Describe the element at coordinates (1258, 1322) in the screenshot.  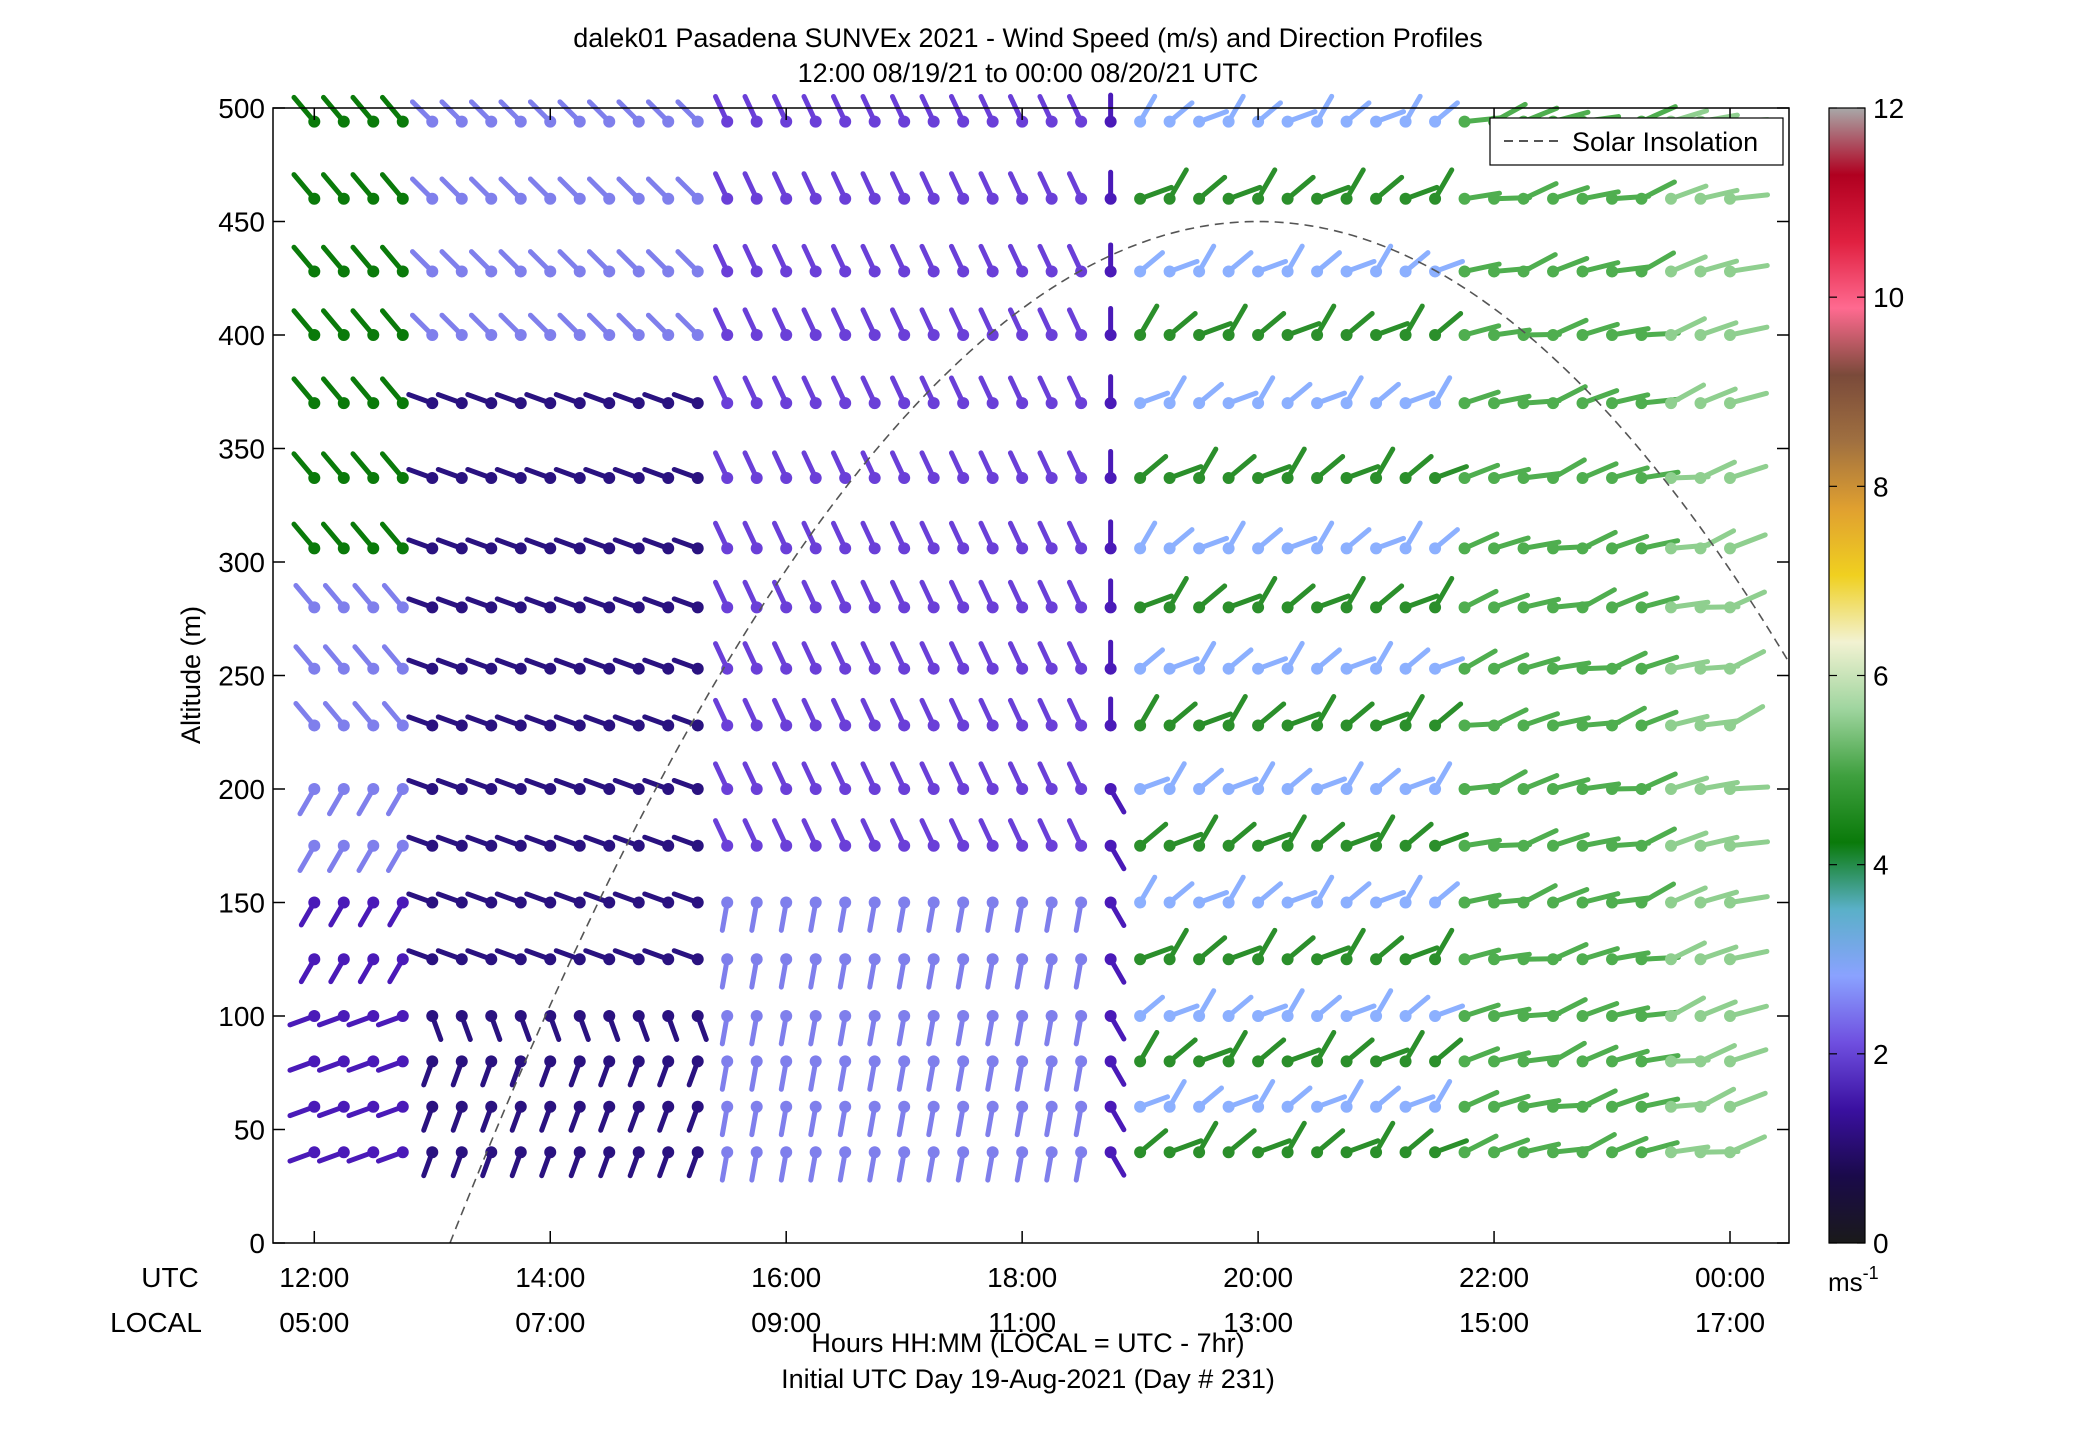
I see `x-tick-label-local: 13:00` at that location.